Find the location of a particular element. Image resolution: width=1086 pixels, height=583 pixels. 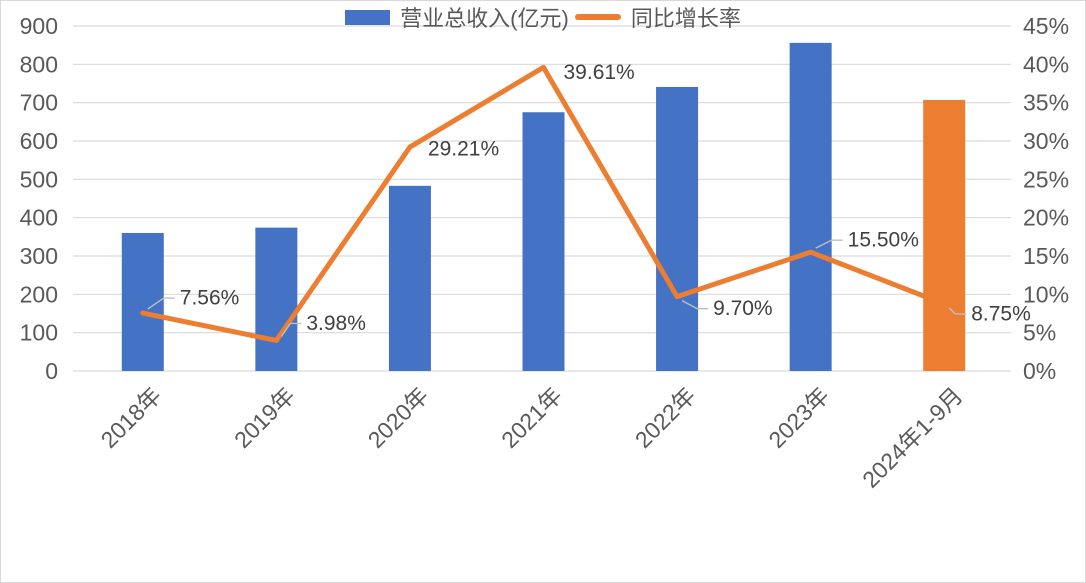

right-axis-tick: 30% is located at coordinates (1046, 141).